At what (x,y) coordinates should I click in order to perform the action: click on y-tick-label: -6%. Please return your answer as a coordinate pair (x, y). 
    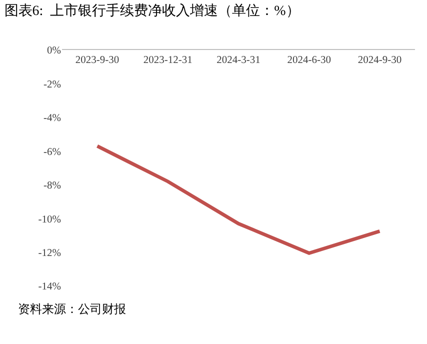
    Looking at the image, I should click on (53, 152).